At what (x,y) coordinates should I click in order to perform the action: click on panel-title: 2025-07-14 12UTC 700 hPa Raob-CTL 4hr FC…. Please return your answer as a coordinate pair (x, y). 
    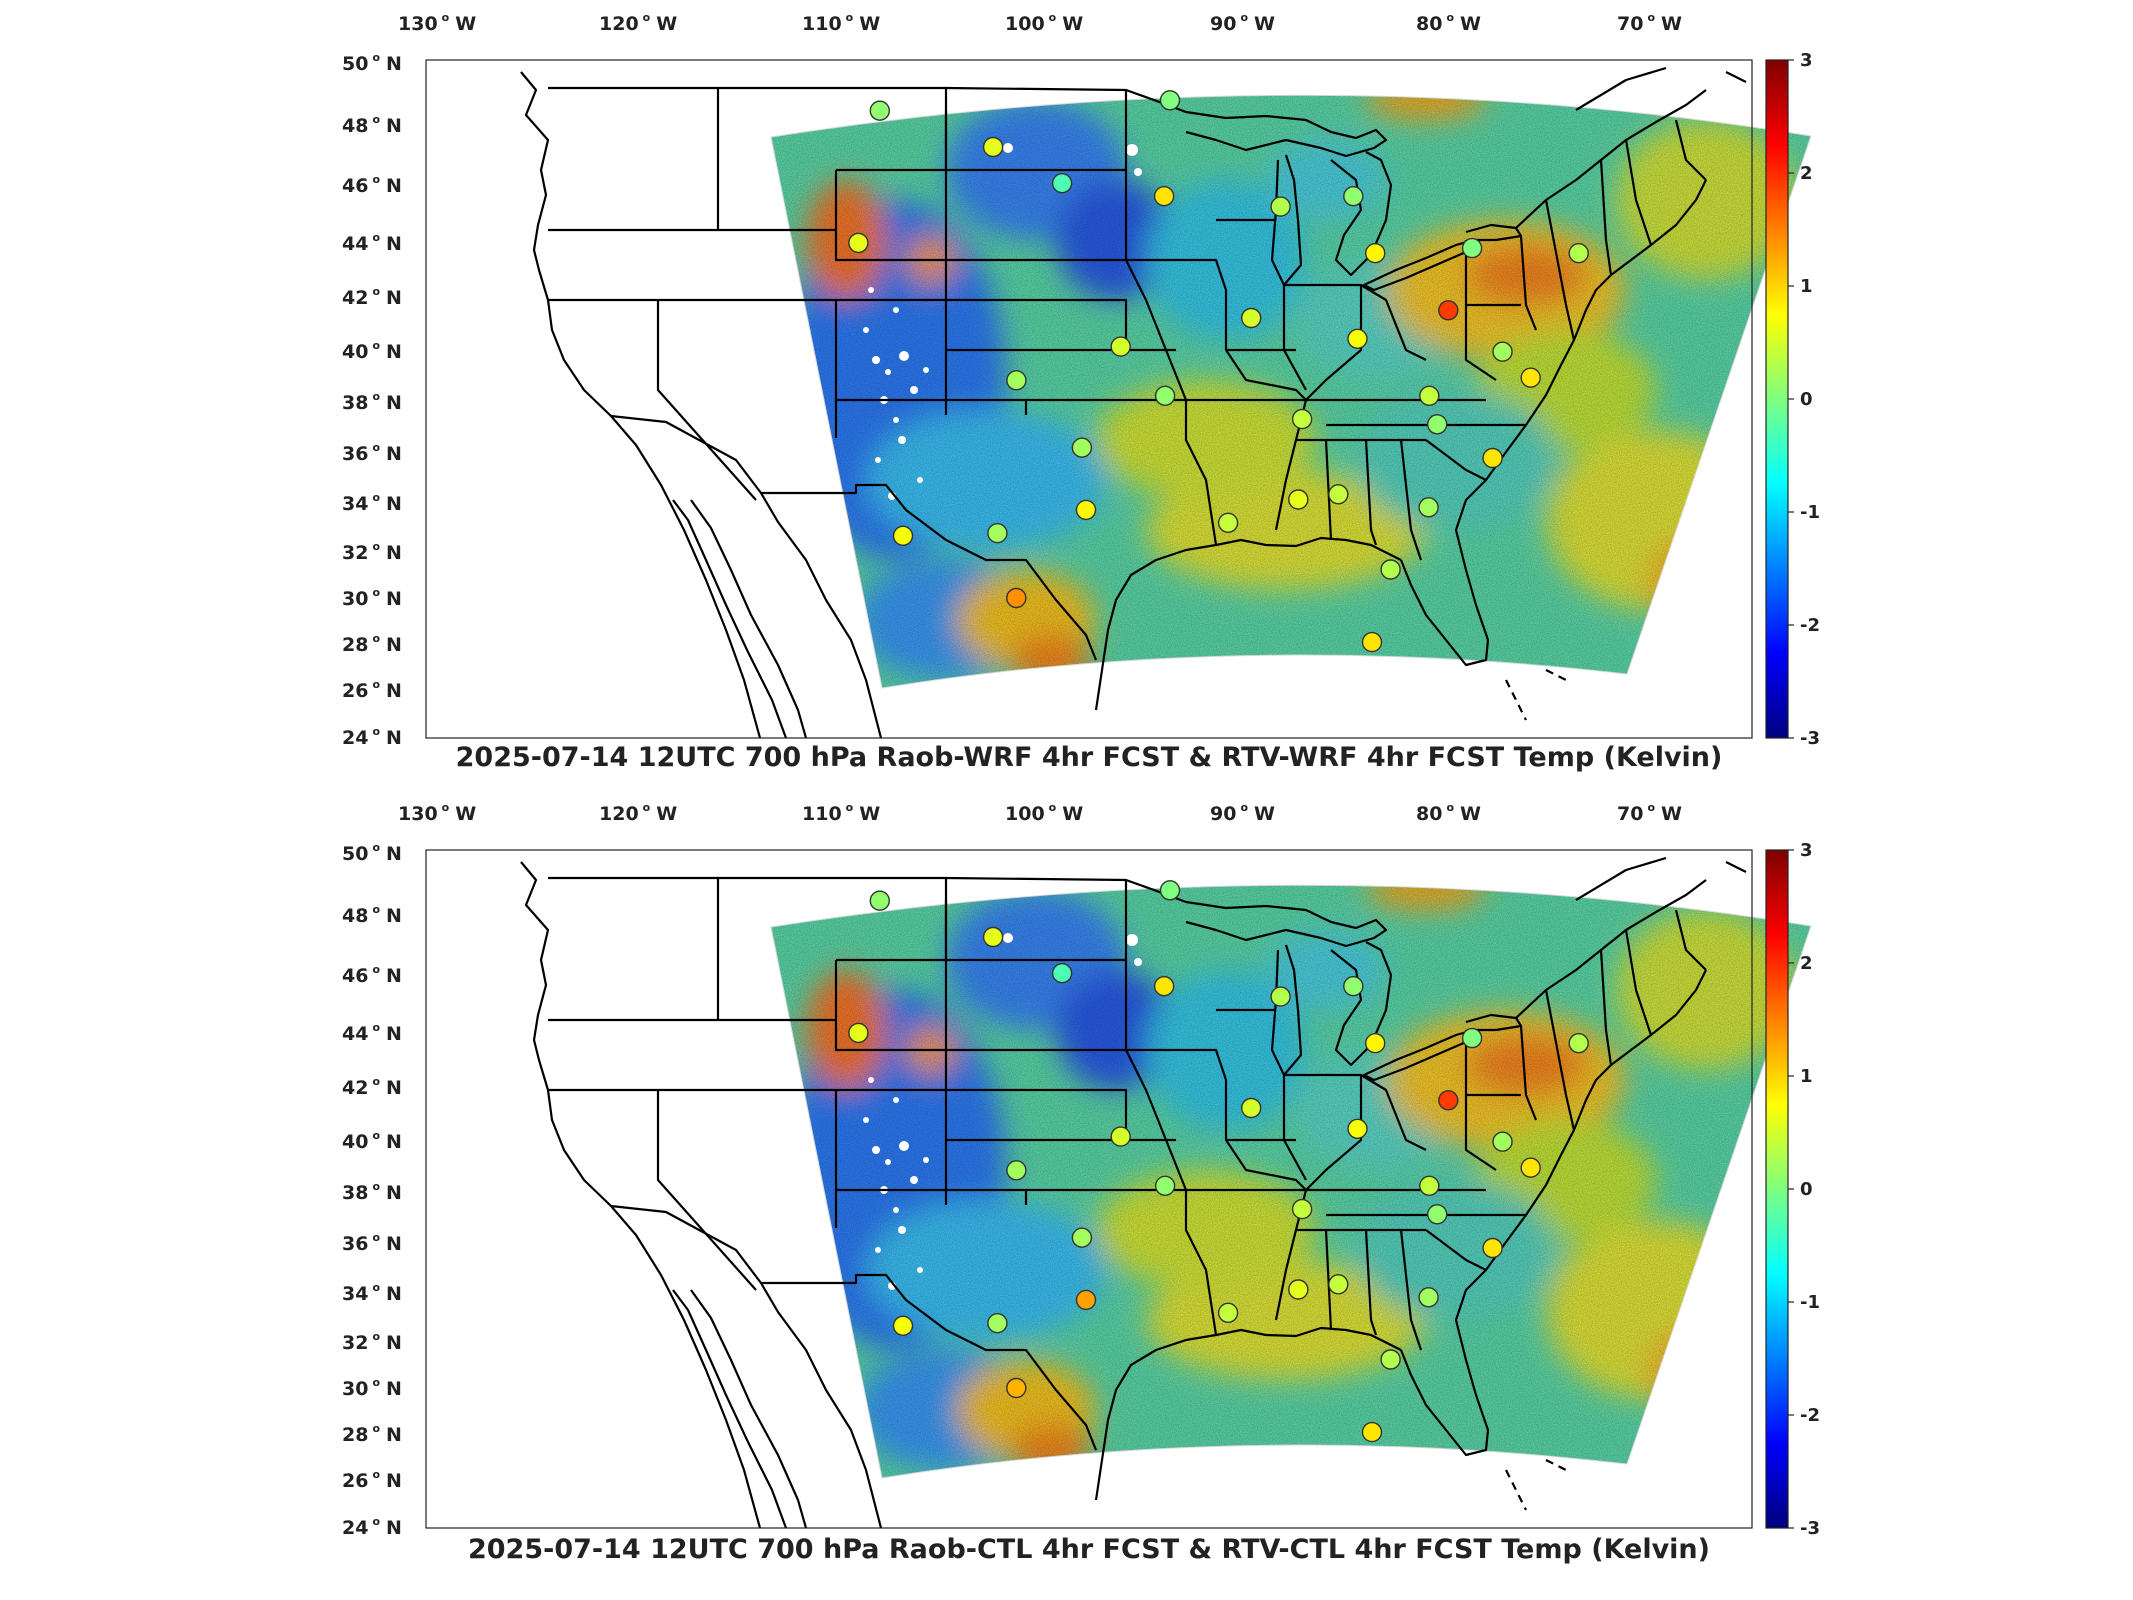
    Looking at the image, I should click on (1089, 1549).